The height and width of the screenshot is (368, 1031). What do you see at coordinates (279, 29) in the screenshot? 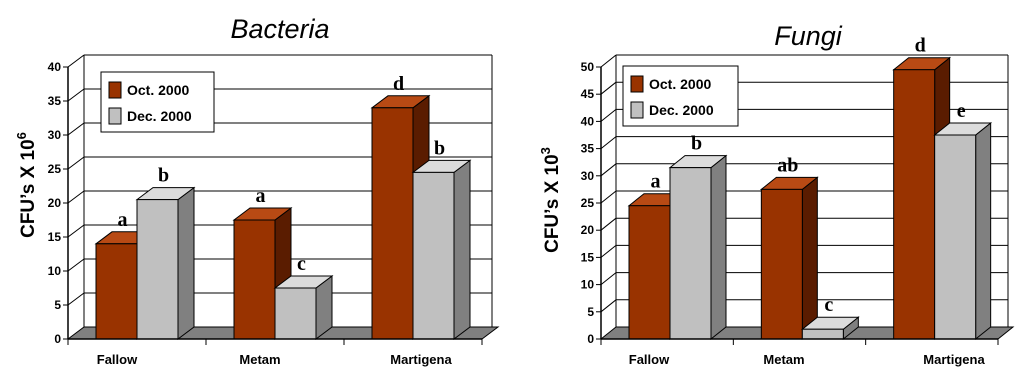
I see `chart-title: Bacteria` at bounding box center [279, 29].